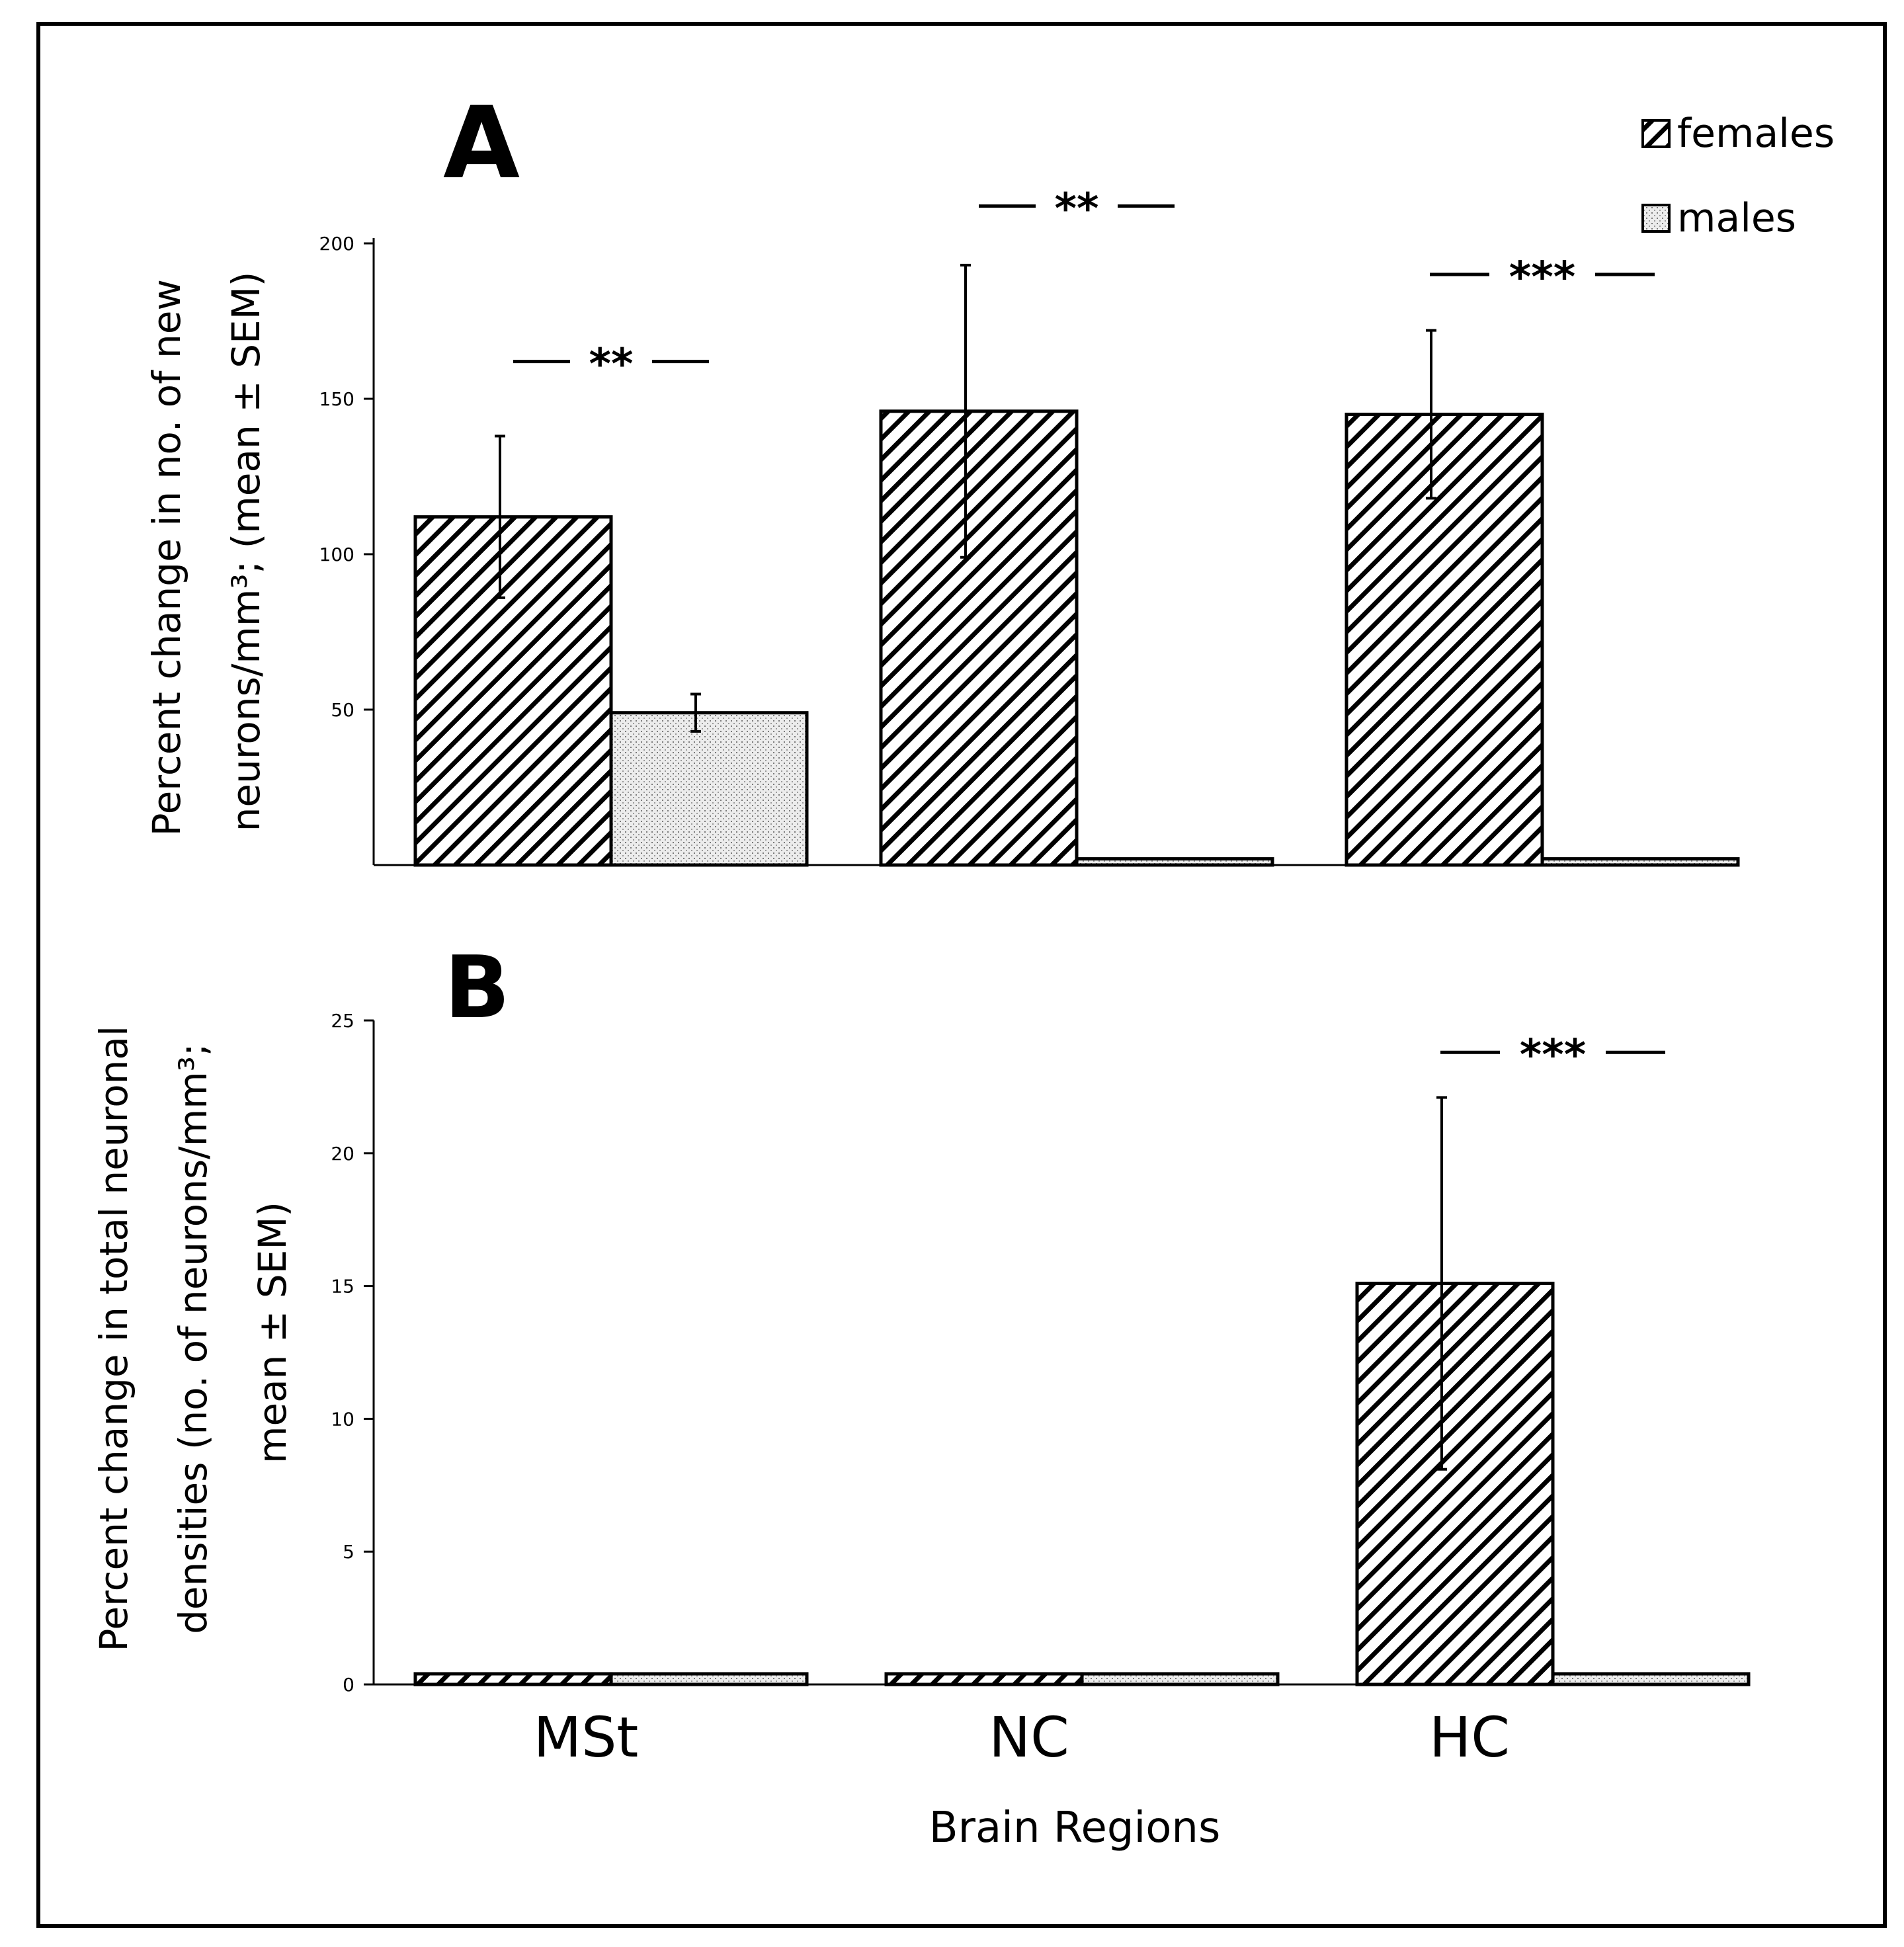 The image size is (1904, 1947). What do you see at coordinates (513, 691) in the screenshot?
I see `panel-a-bar-mst-females` at bounding box center [513, 691].